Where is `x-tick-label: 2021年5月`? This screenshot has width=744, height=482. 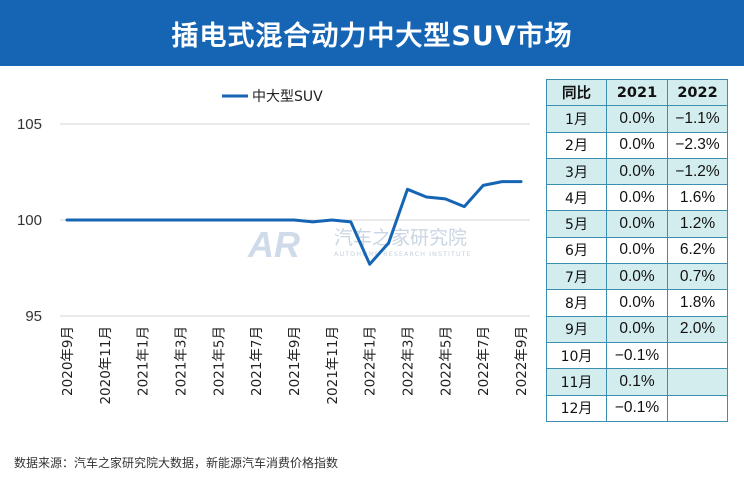
x-tick-label: 2021年5月 is located at coordinates (219, 361).